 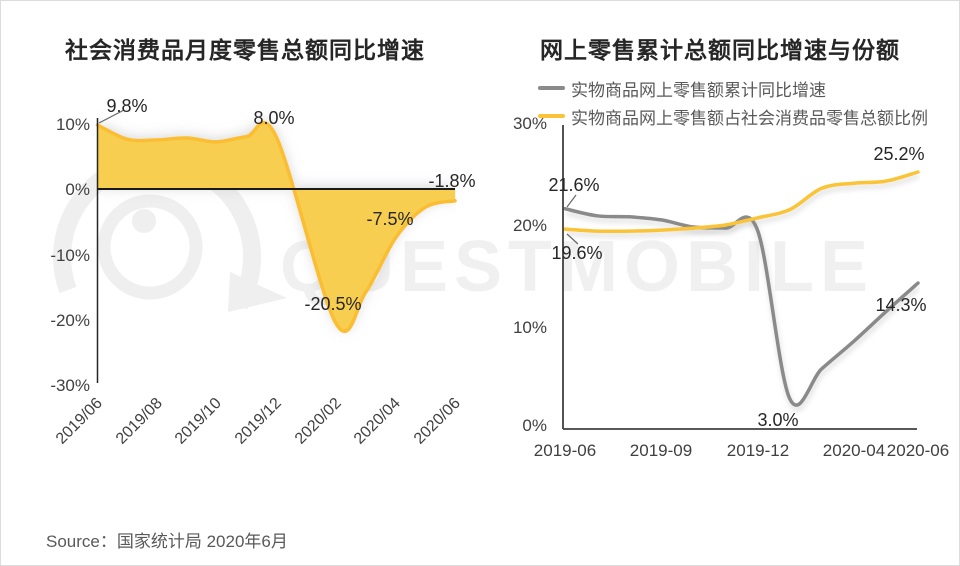 What do you see at coordinates (918, 450) in the screenshot?
I see `x-tick: 2020-06` at bounding box center [918, 450].